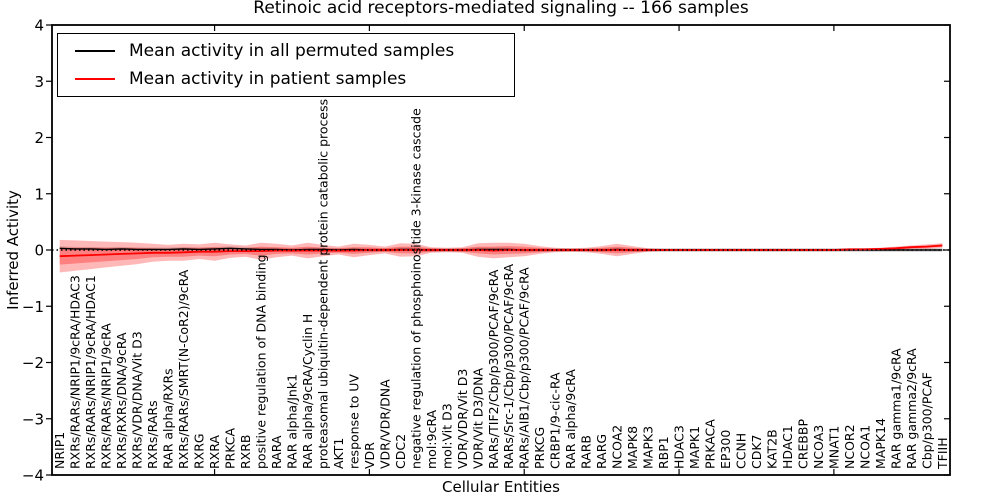  Describe the element at coordinates (679, 447) in the screenshot. I see `x-tick-label: HDAC3` at that location.